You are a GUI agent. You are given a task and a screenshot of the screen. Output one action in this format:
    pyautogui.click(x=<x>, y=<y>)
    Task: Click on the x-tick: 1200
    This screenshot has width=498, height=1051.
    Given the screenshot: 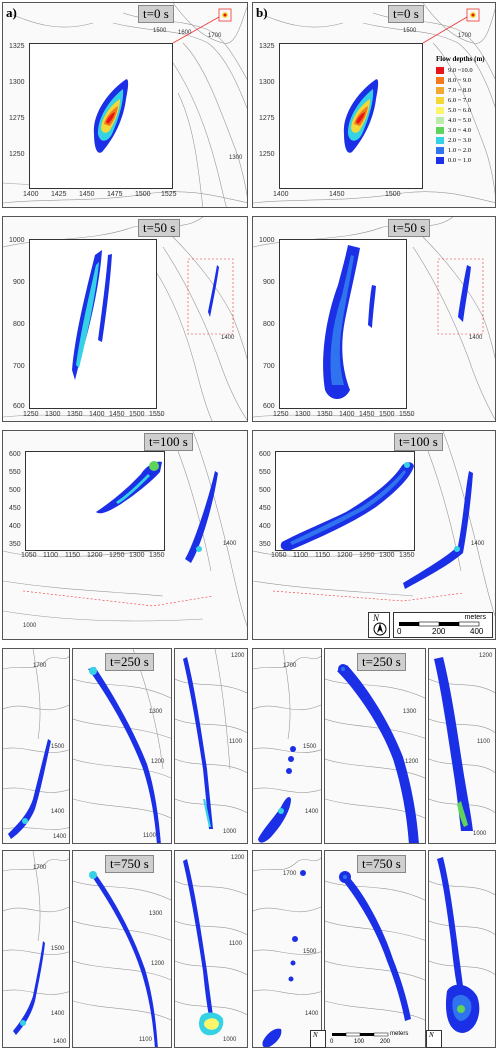 What is the action you would take?
    pyautogui.click(x=345, y=555)
    